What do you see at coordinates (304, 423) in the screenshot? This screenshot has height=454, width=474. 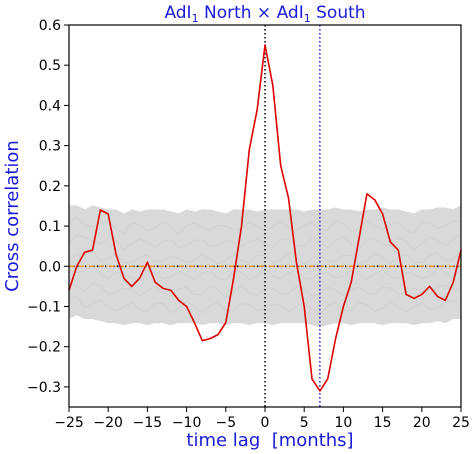 I see `x-tick-label: 5` at bounding box center [304, 423].